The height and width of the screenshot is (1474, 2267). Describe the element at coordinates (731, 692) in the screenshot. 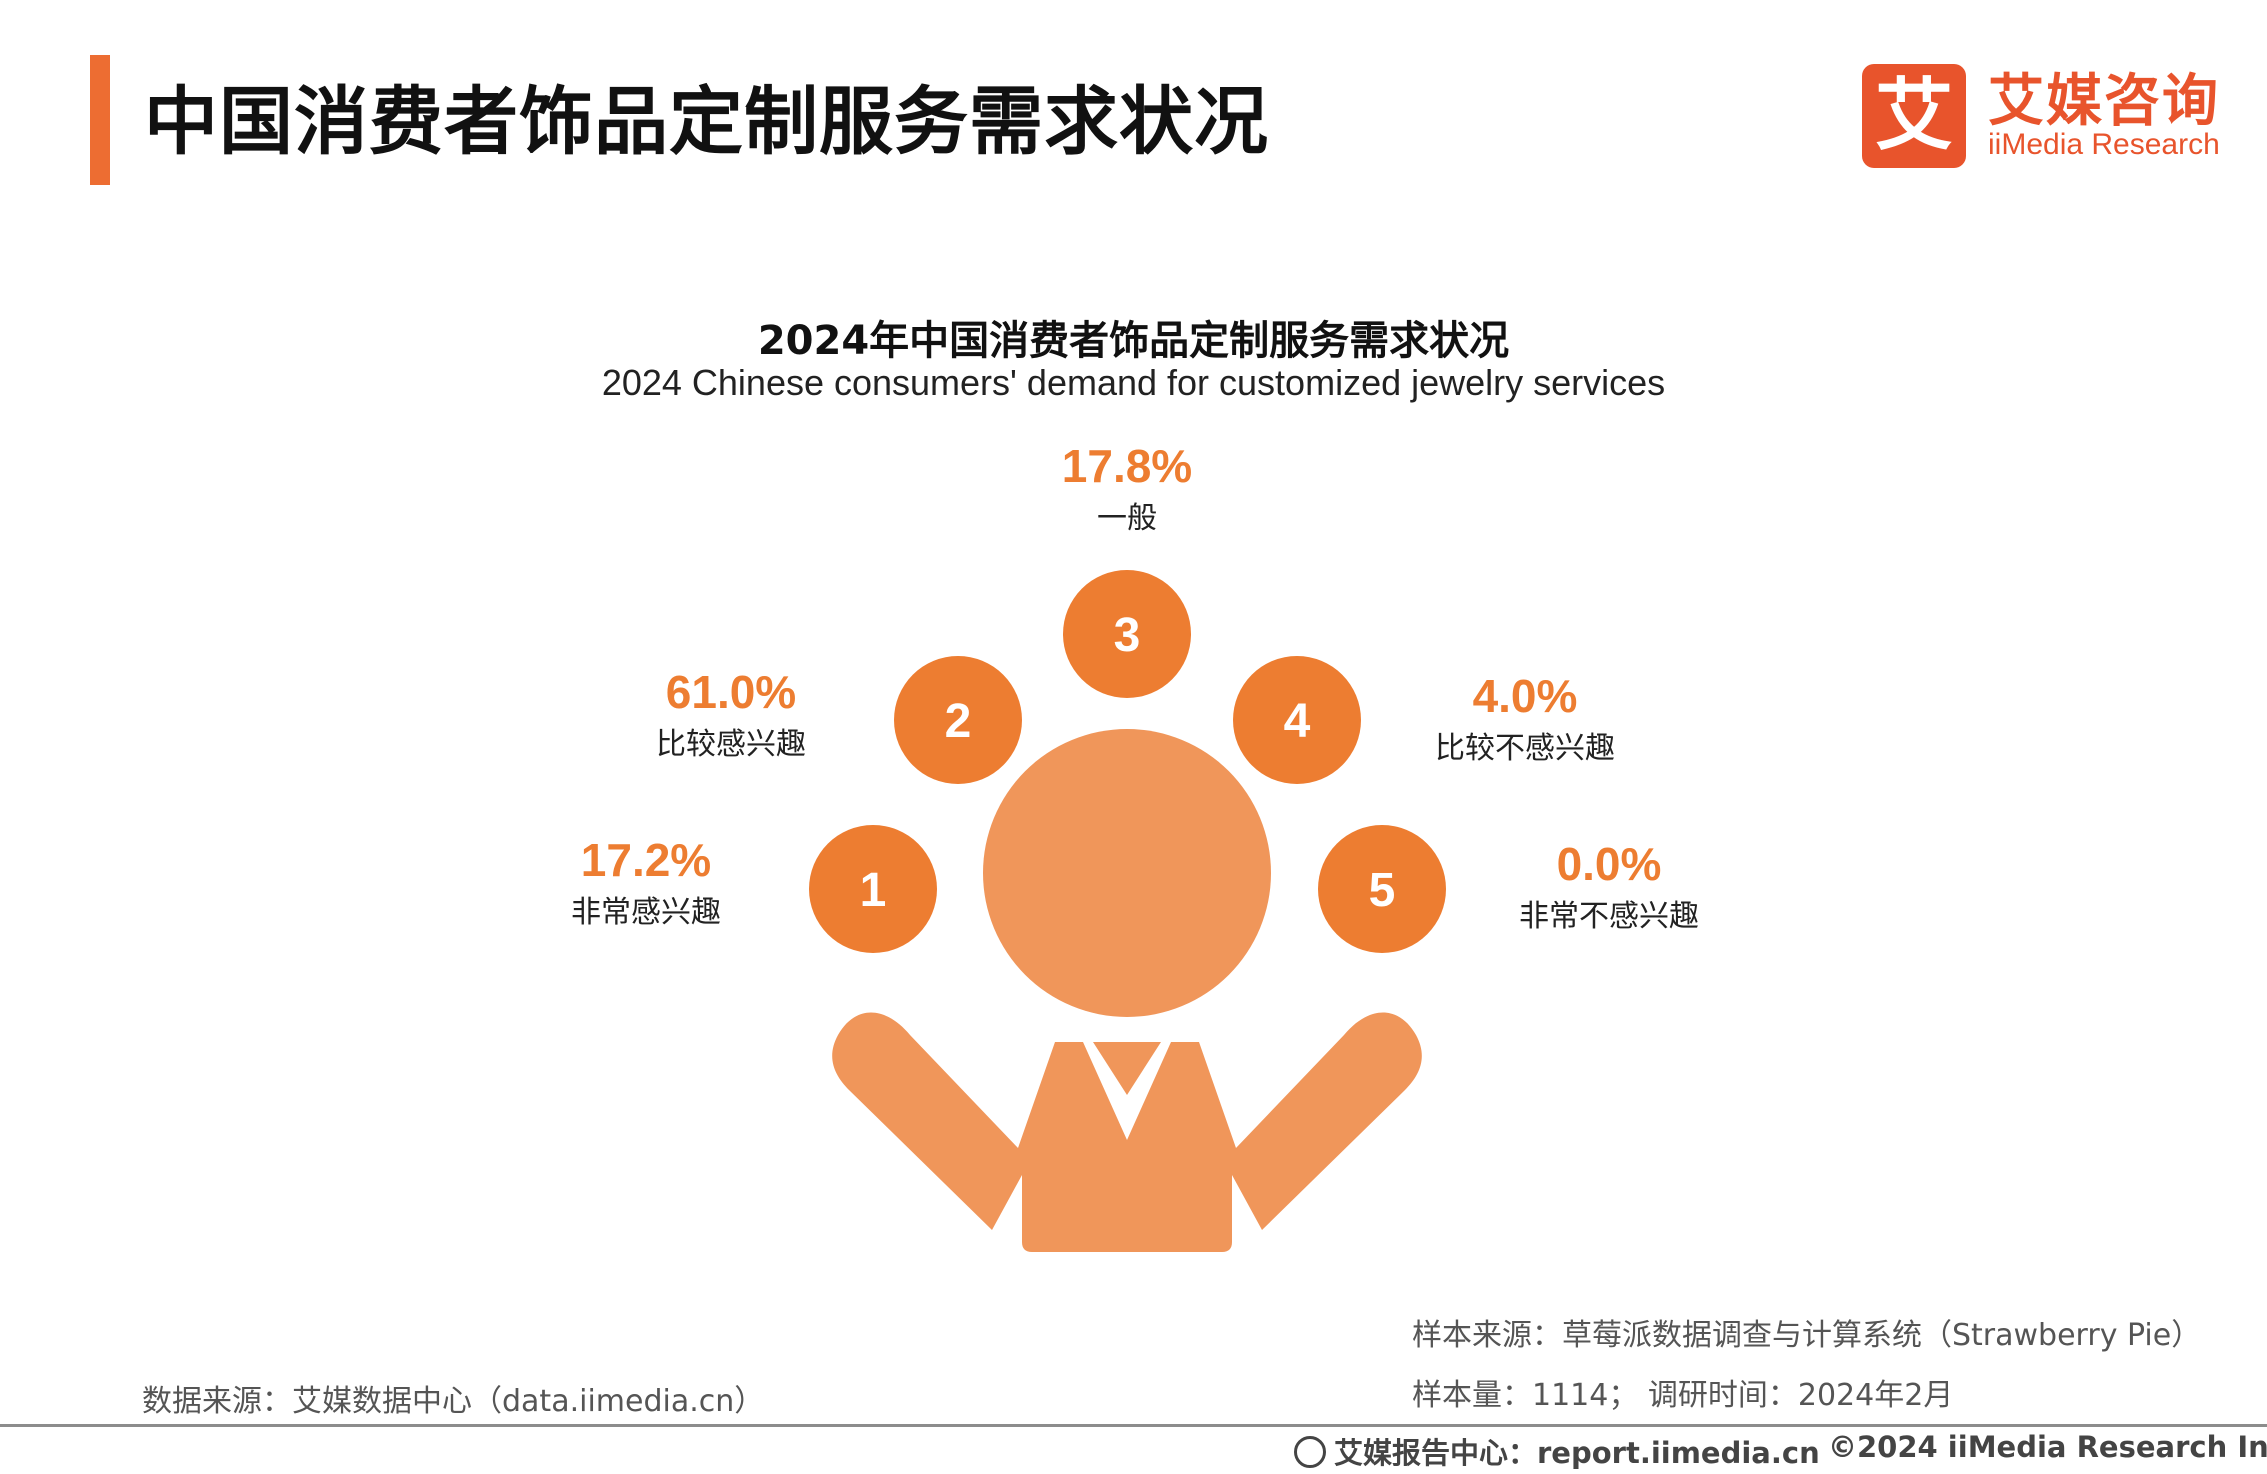

I see `value-label-2: 61.0%` at that location.